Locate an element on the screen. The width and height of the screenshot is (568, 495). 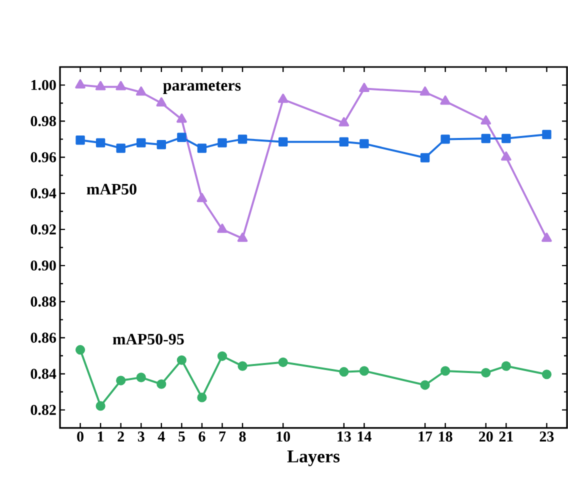
y-tick-label: 0.94 is located at coordinates (43, 193).